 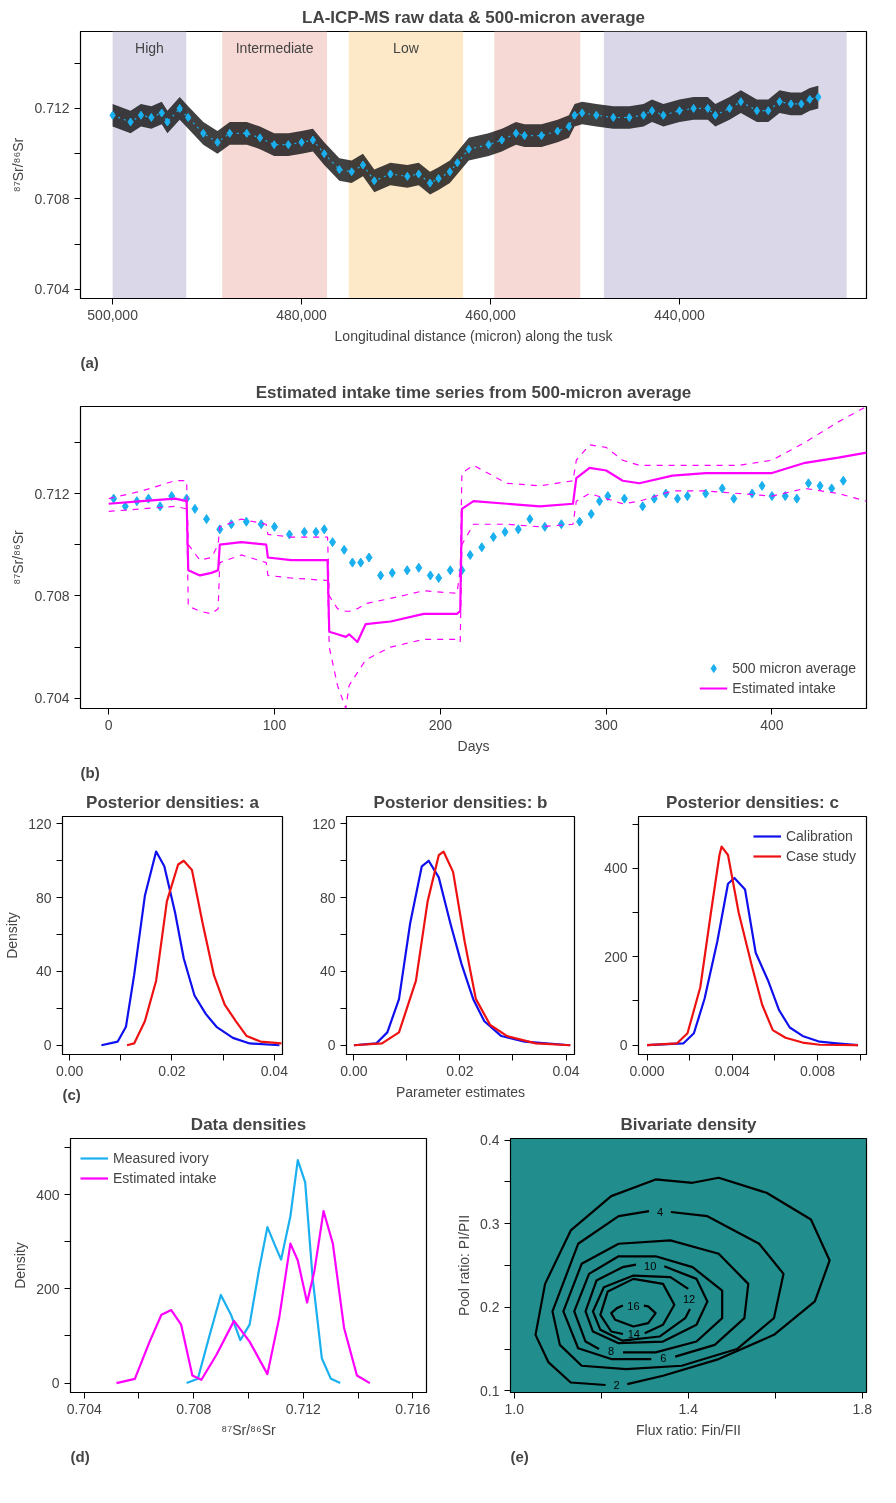 What do you see at coordinates (660, 1211) in the screenshot?
I see `series-label: 4` at bounding box center [660, 1211].